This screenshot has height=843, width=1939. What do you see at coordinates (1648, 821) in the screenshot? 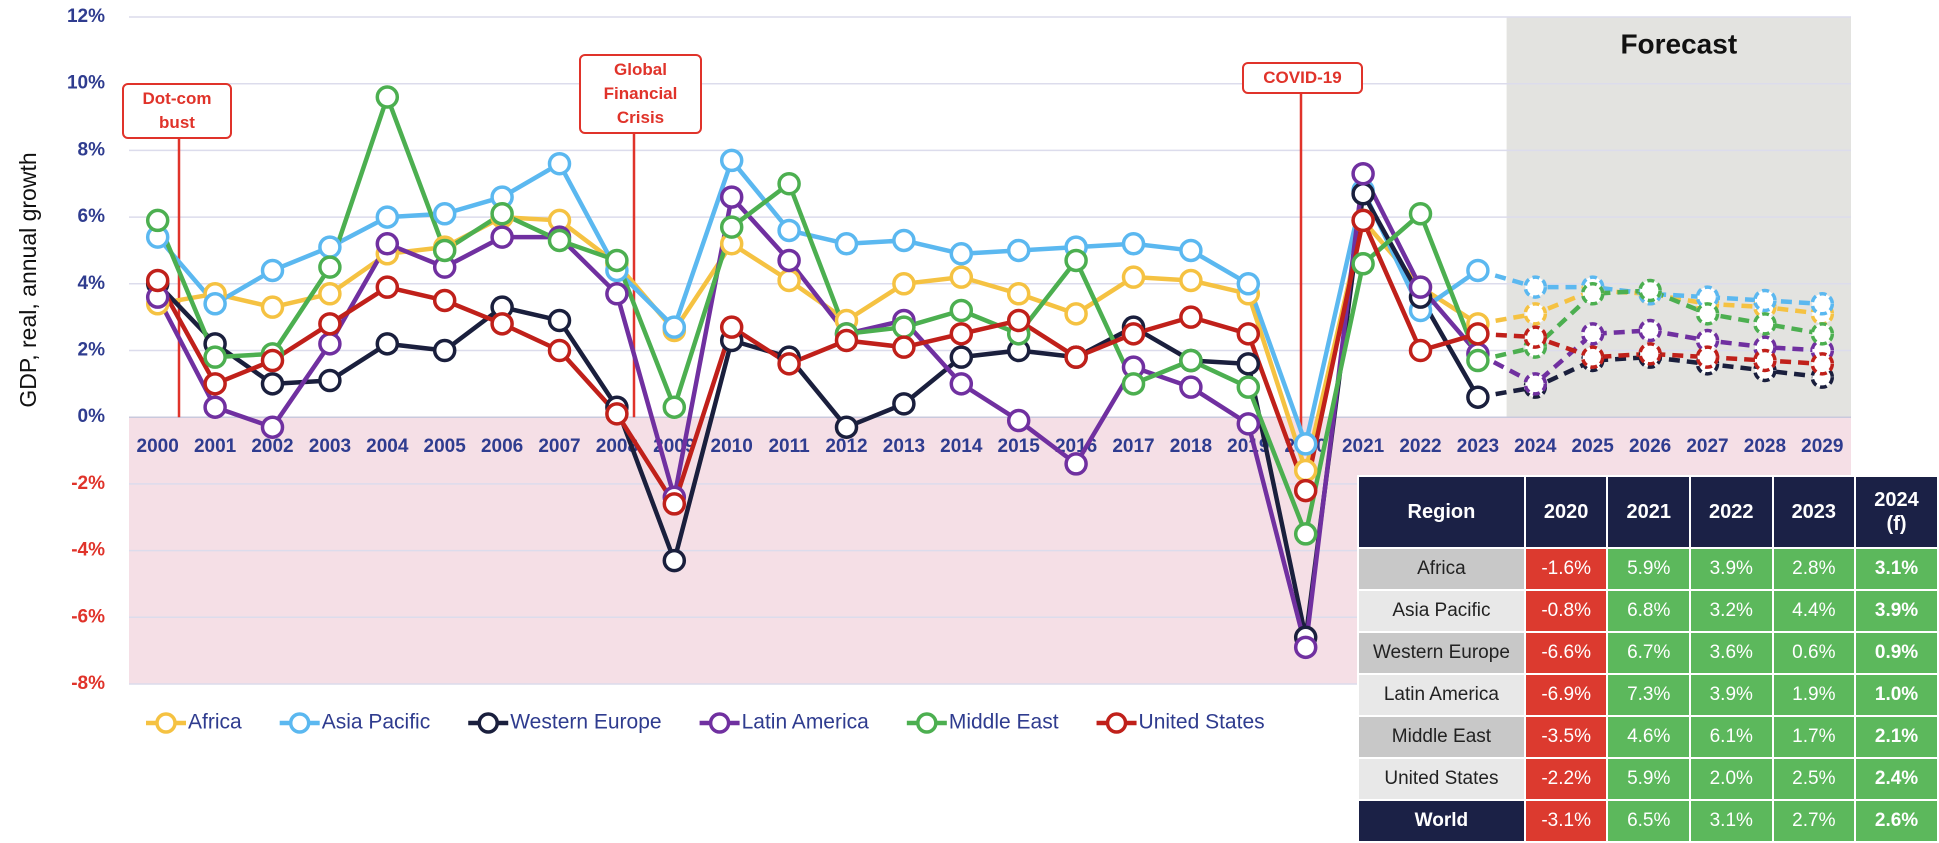
I see `value-cell: 6.5%` at bounding box center [1648, 821].